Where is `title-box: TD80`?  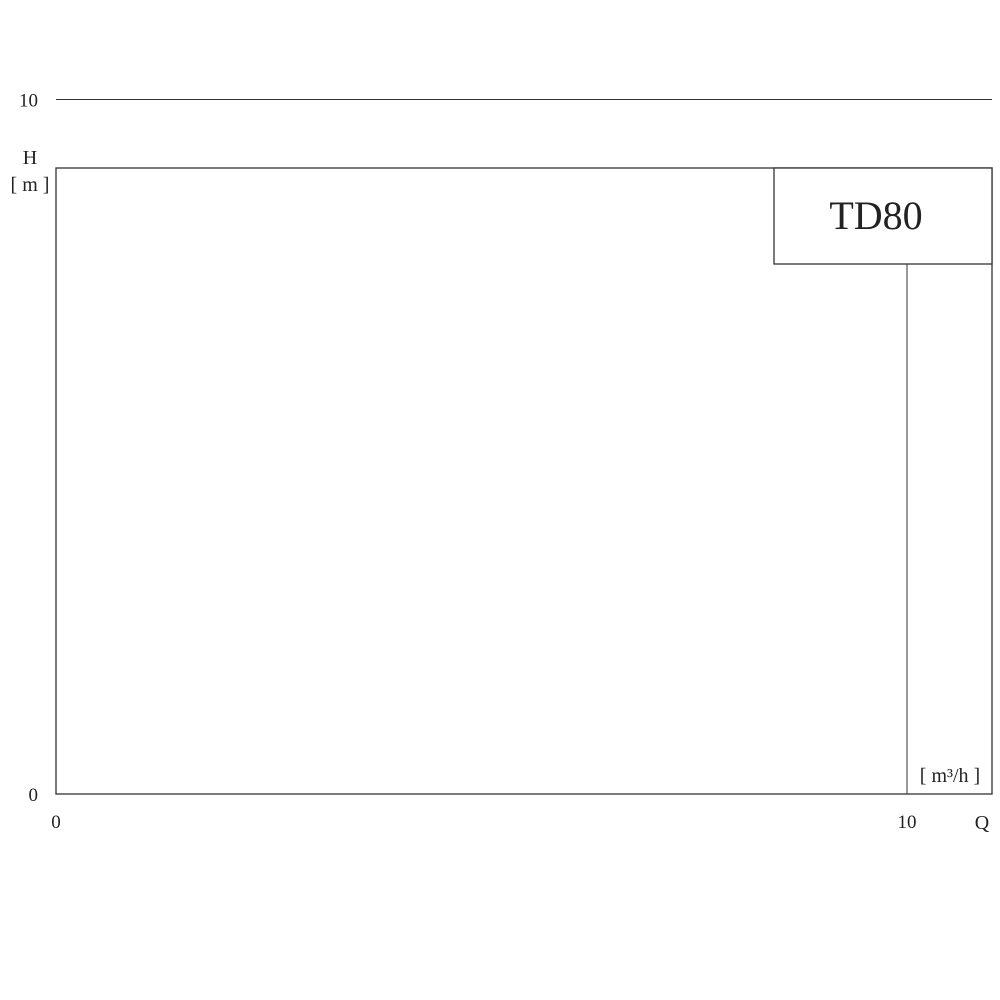 title-box: TD80 is located at coordinates (883, 216).